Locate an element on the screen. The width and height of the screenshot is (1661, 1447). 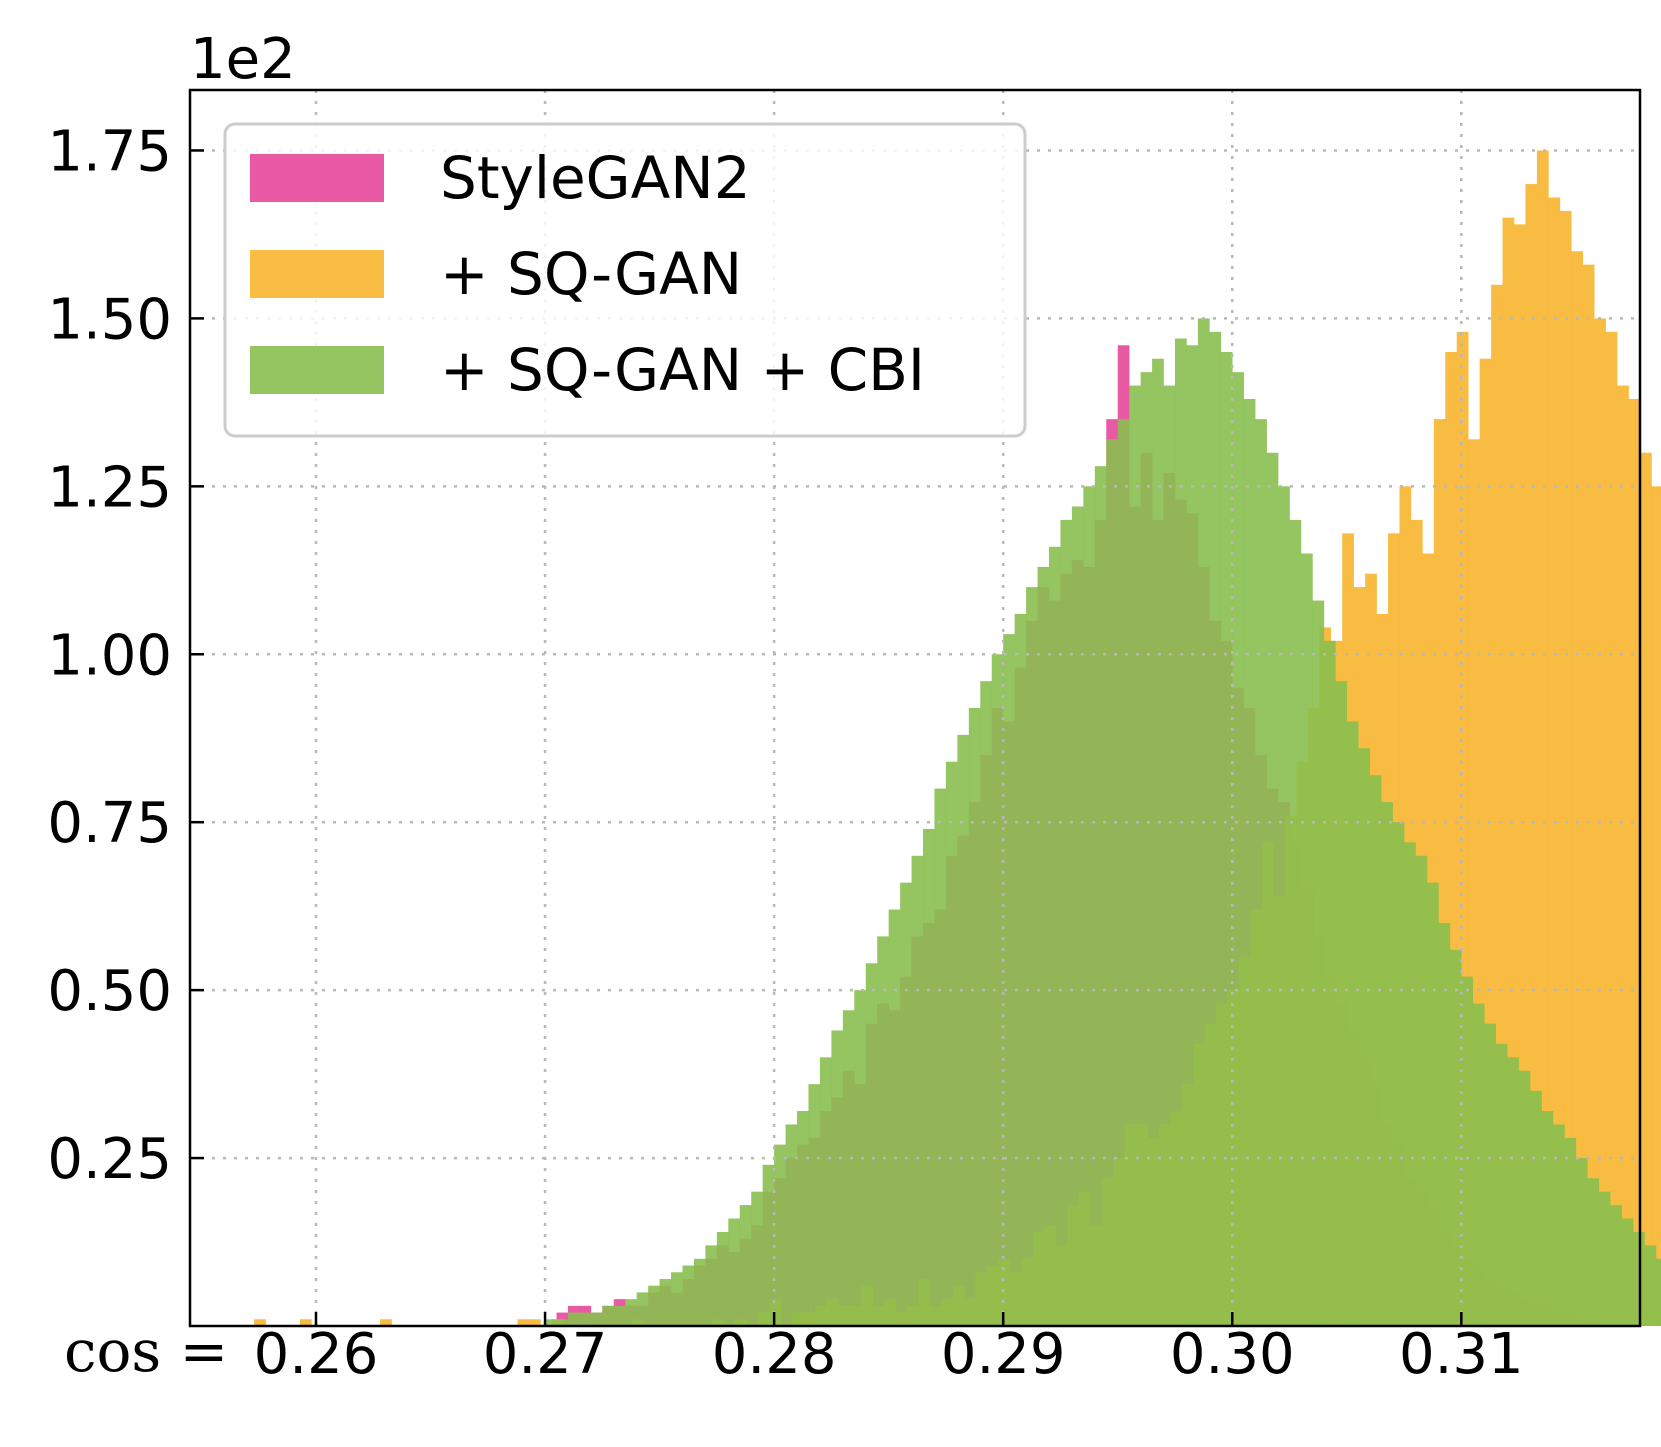
y-tick-label: 0.25 is located at coordinates (109, 1159).